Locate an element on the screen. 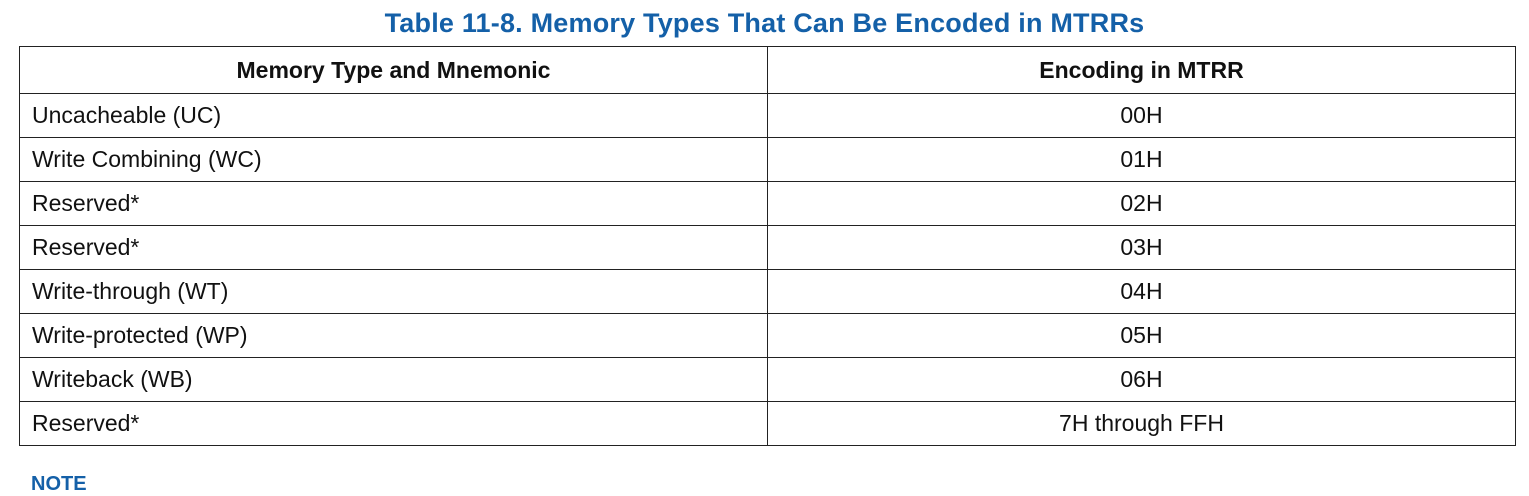 The image size is (1529, 496). table-row: Write-through (WT) 04H is located at coordinates (767, 291).